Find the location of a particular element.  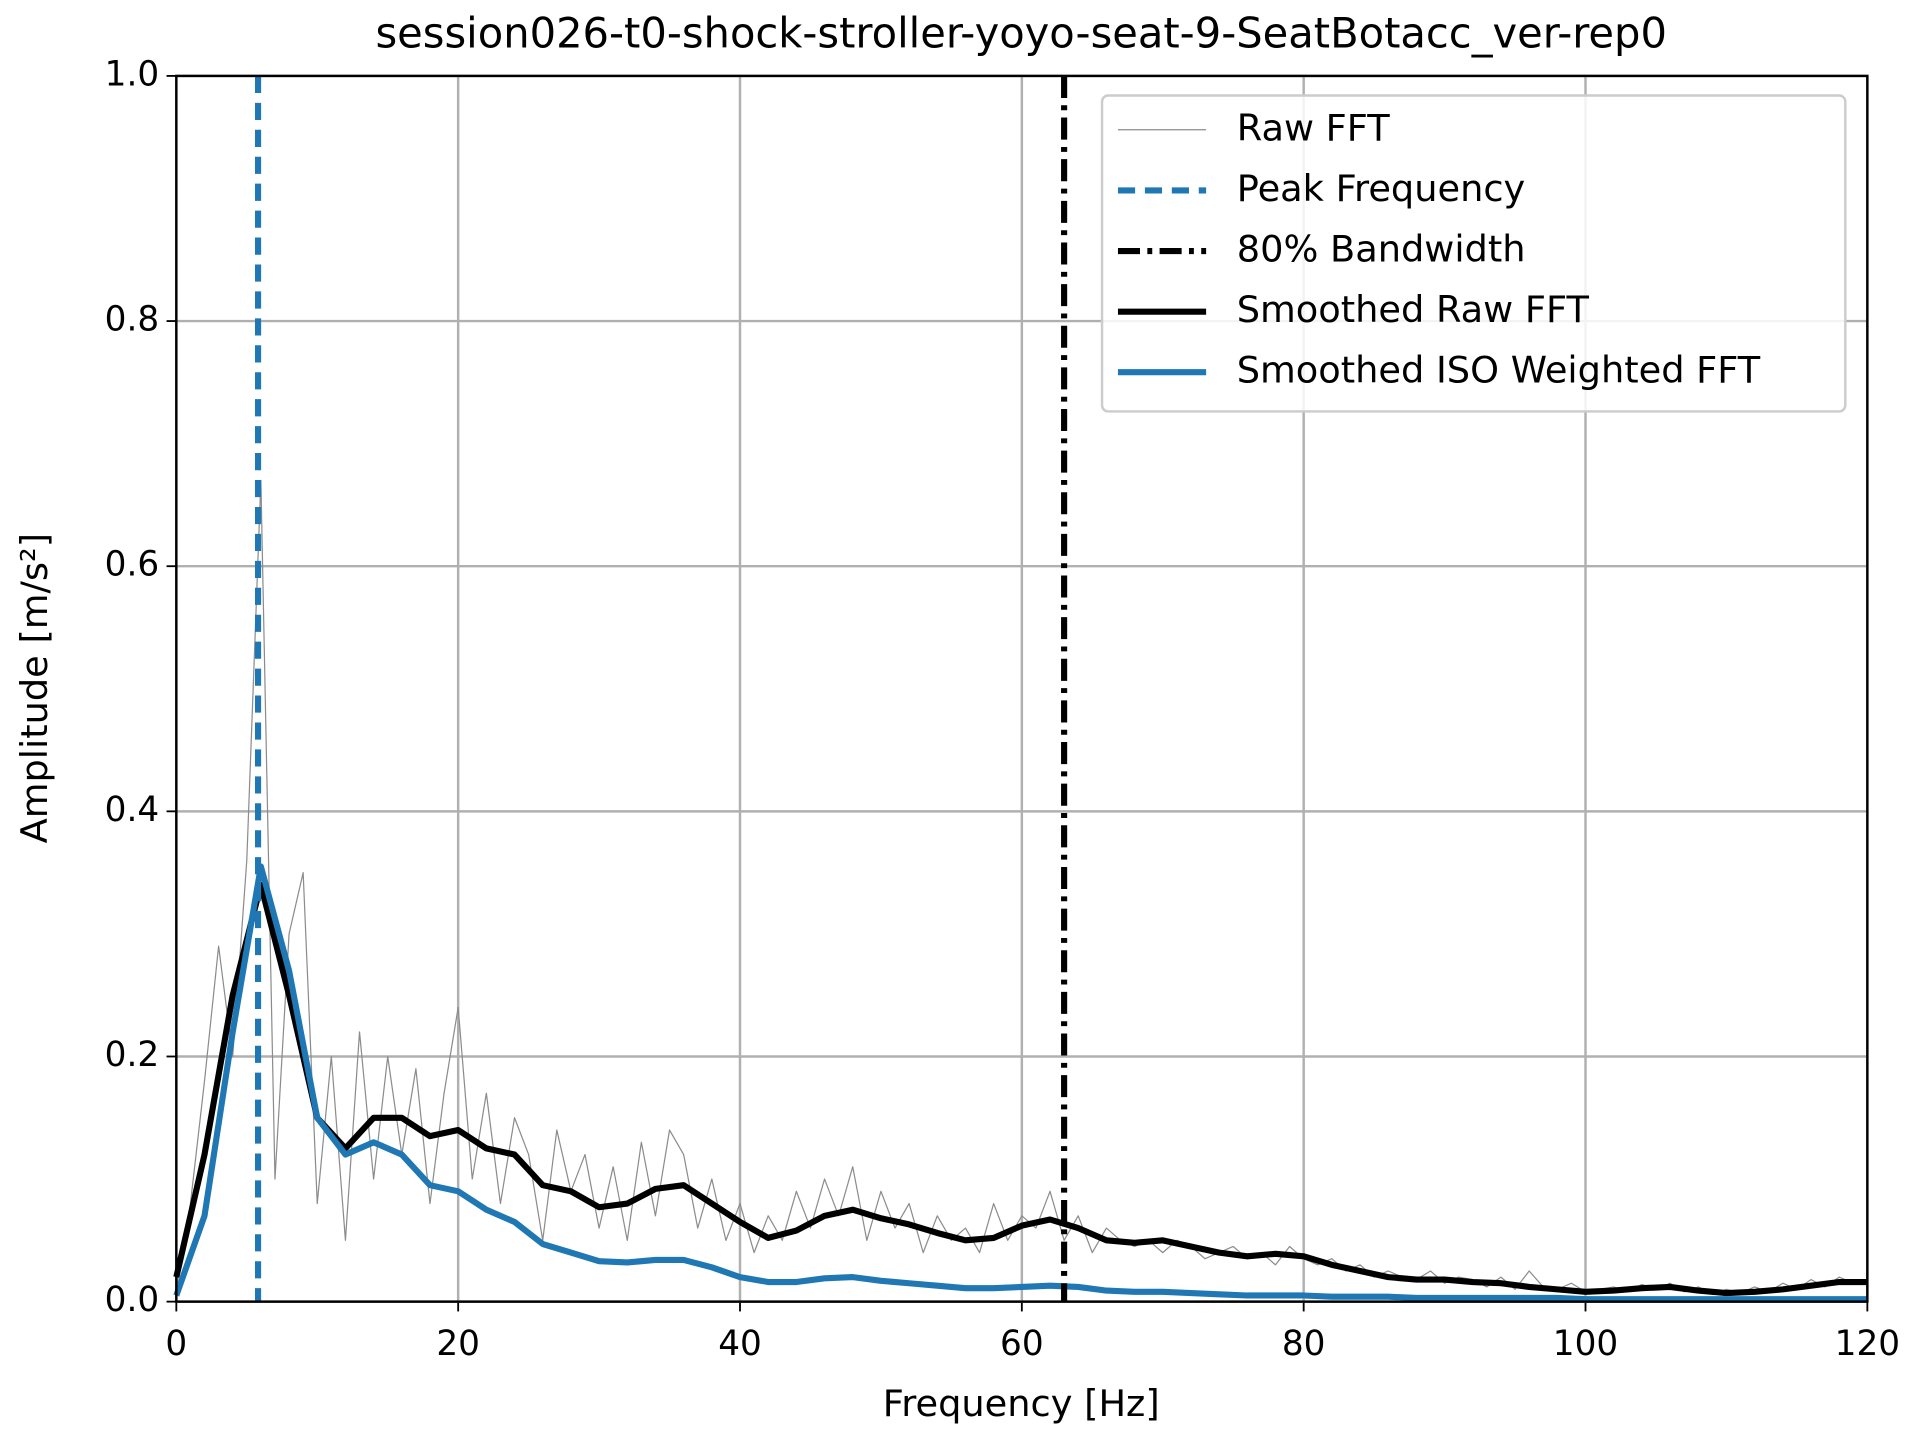

y-tick-label: 0.2 is located at coordinates (132, 1055).